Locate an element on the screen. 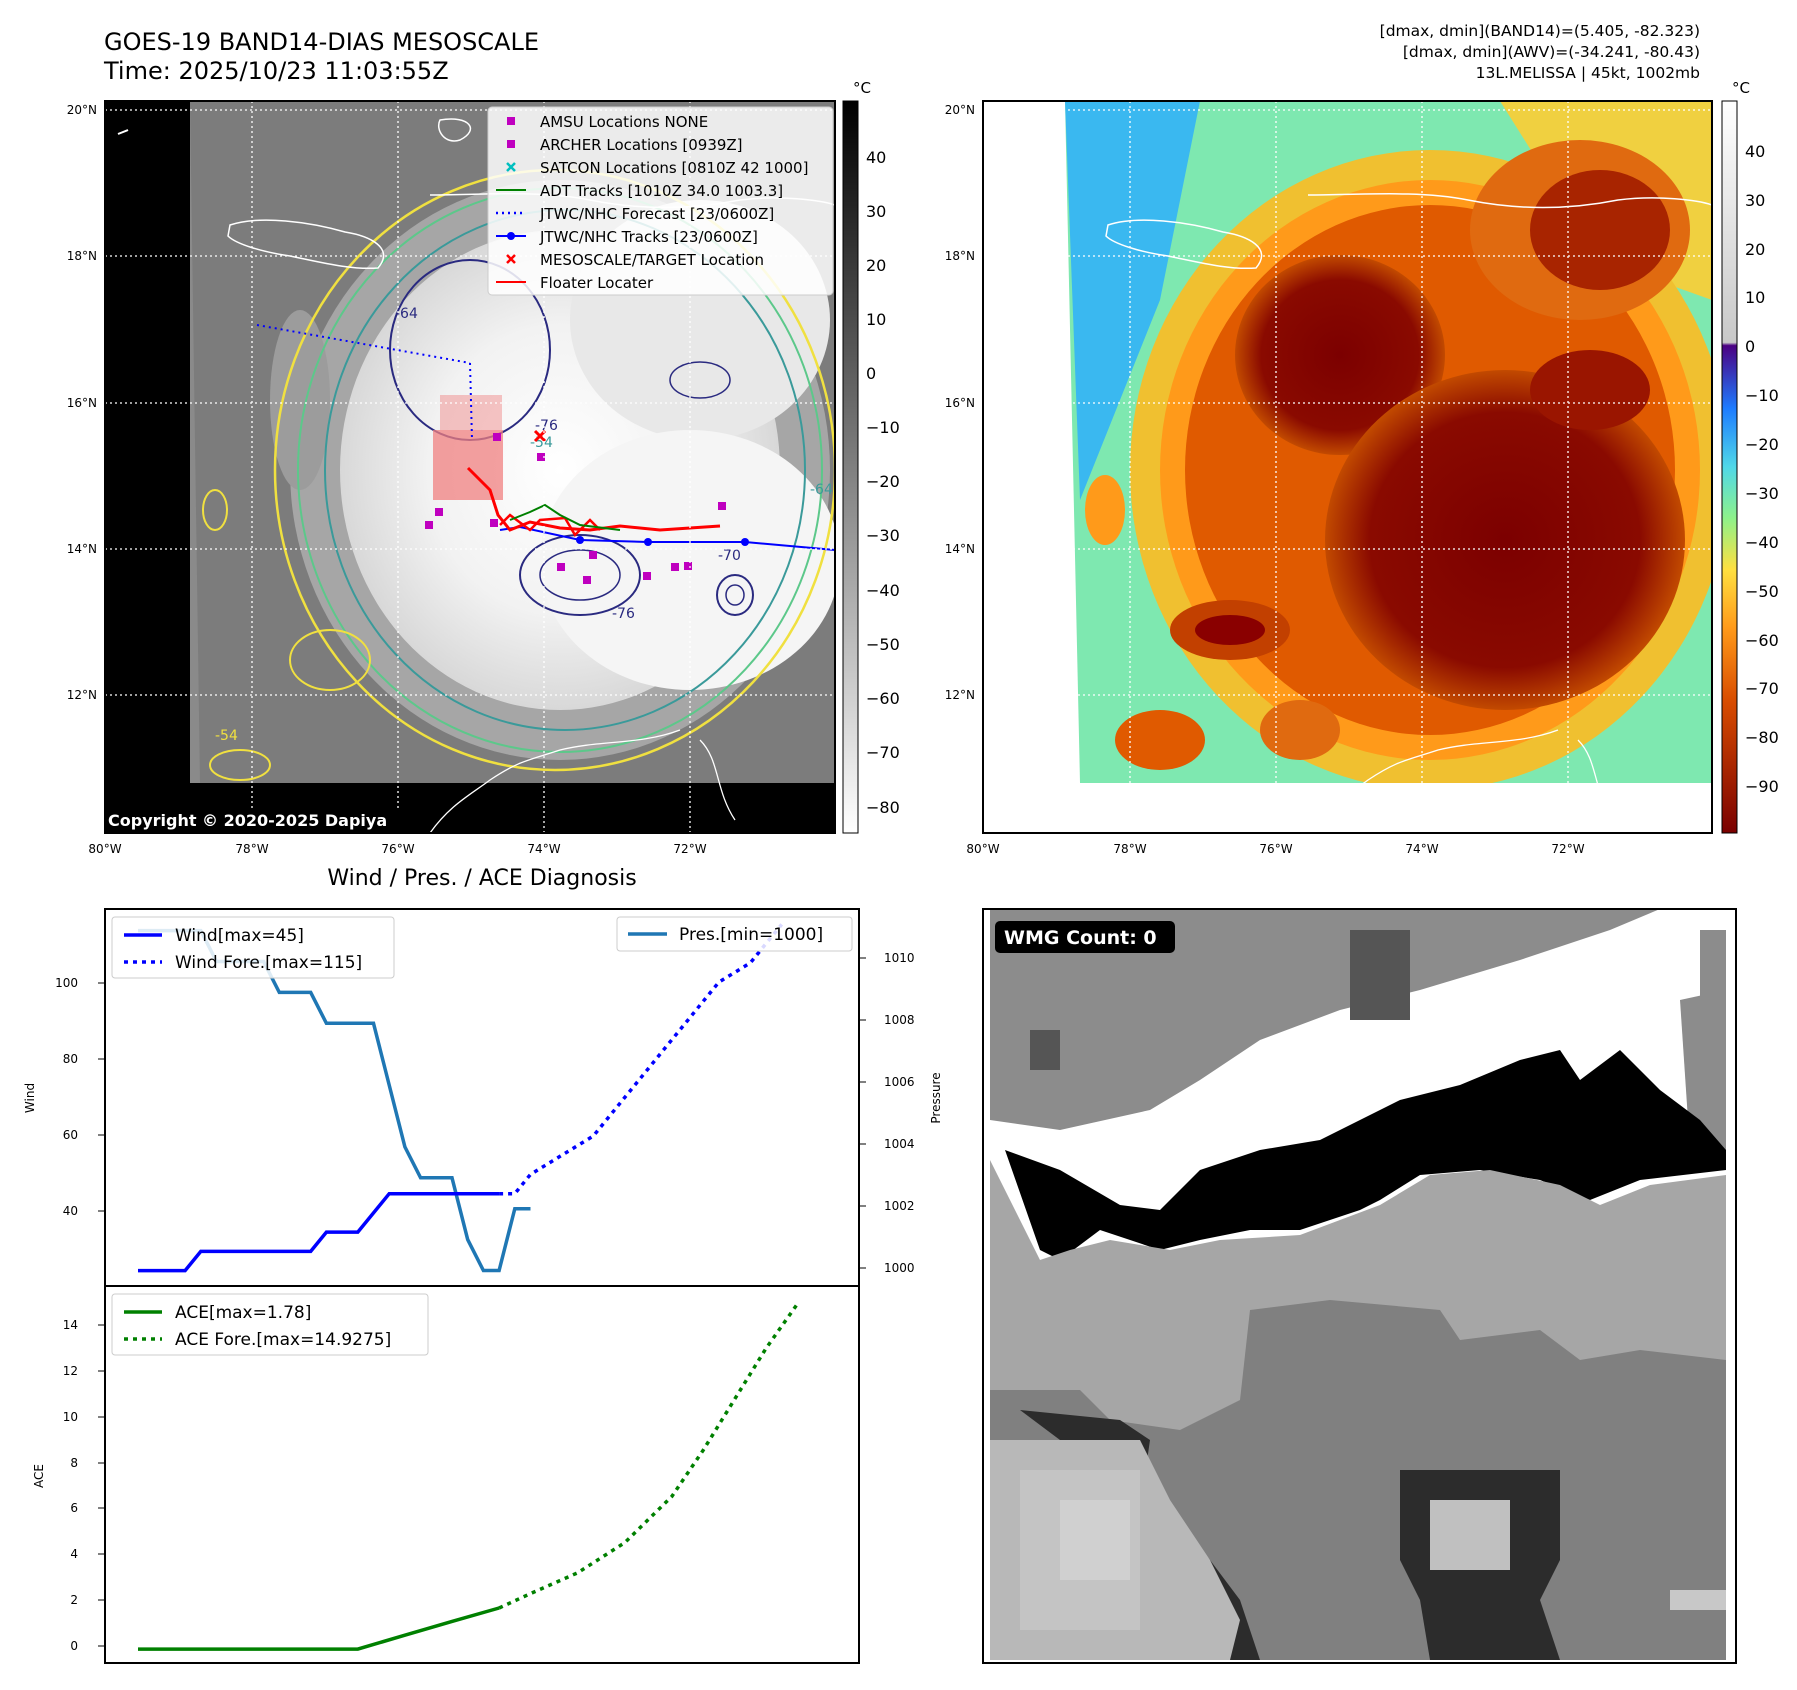 The image size is (1797, 1690). pressure-tick: 1008 is located at coordinates (899, 1020).